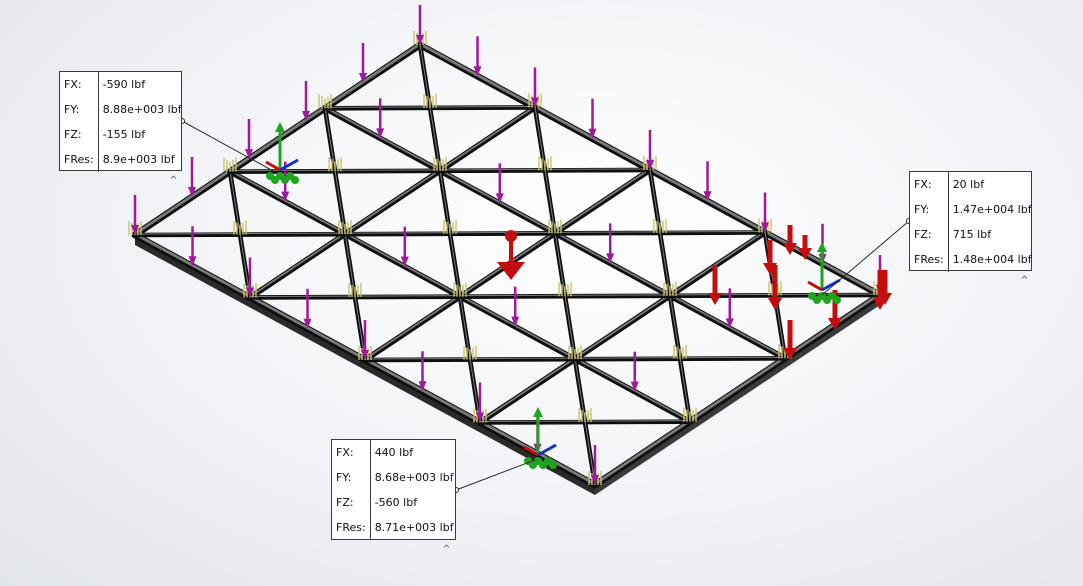  What do you see at coordinates (992, 259) in the screenshot?
I see `fres-value: 1.48e+004 lbf` at bounding box center [992, 259].